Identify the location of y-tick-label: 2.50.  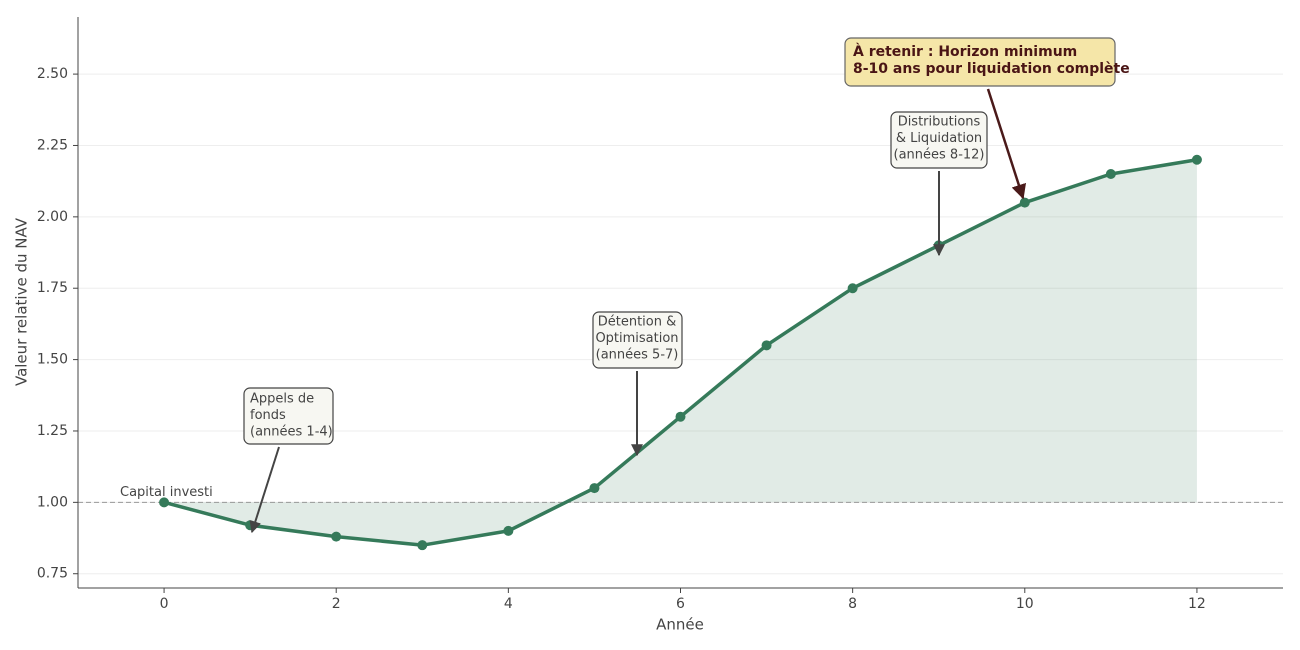
(52, 74).